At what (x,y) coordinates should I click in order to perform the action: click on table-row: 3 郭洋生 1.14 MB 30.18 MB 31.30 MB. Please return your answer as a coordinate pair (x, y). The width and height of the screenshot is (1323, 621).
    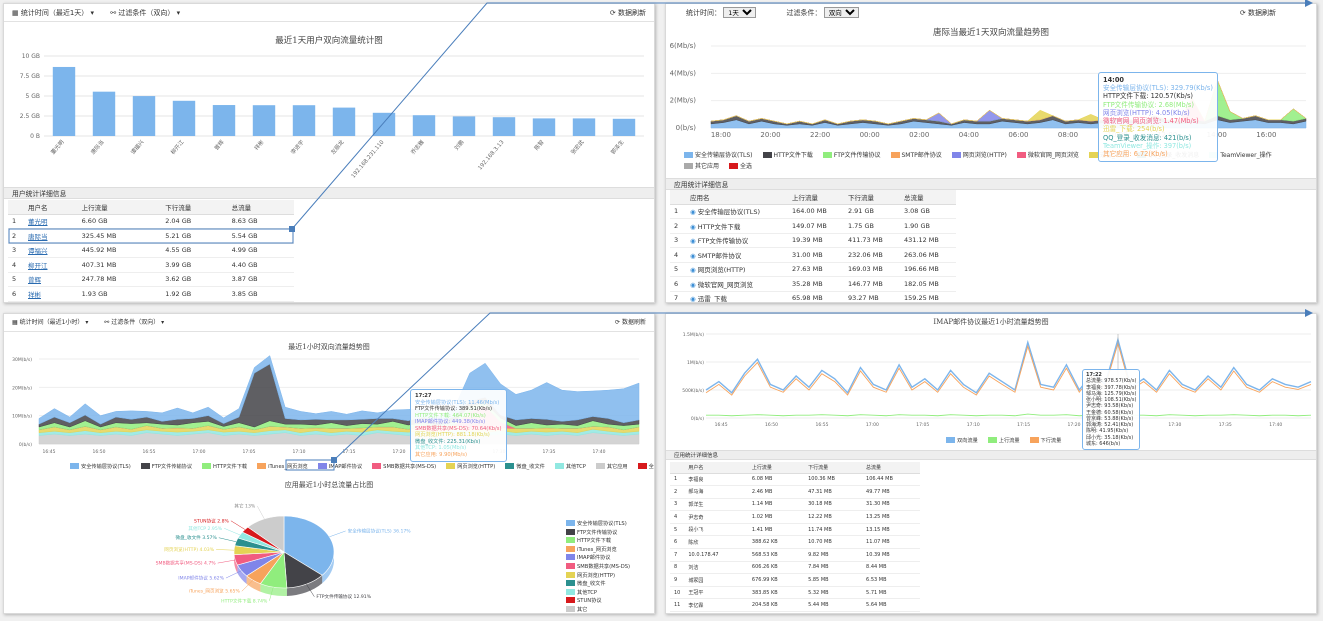
    Looking at the image, I should click on (795, 505).